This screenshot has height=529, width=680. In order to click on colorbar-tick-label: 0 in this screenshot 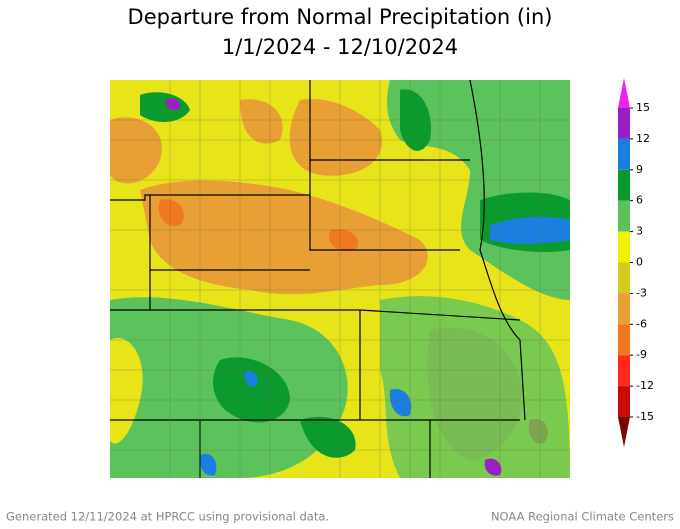, I will do `click(639, 262)`.